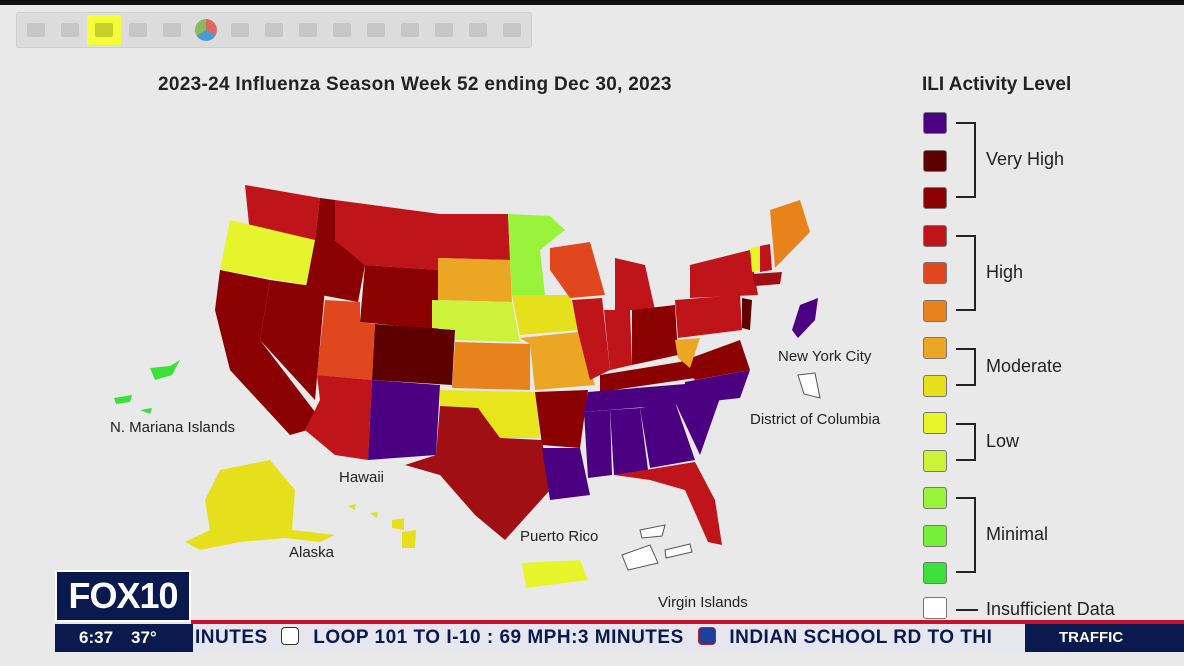 This screenshot has height=666, width=1184. I want to click on state-oregon, so click(267, 252).